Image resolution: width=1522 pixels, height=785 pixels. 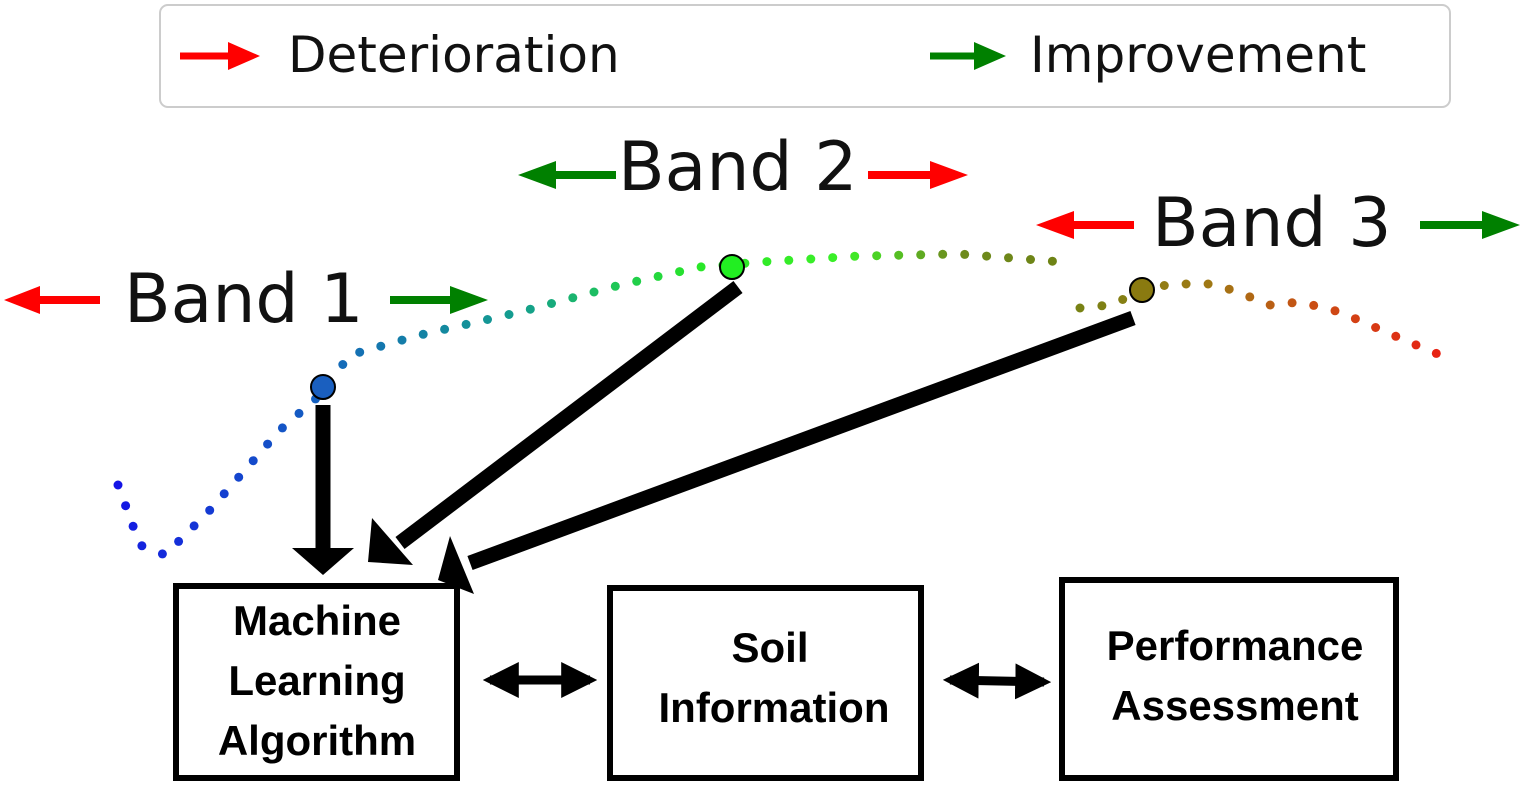 I want to click on machine-learning-algorithm-box, so click(x=316, y=682).